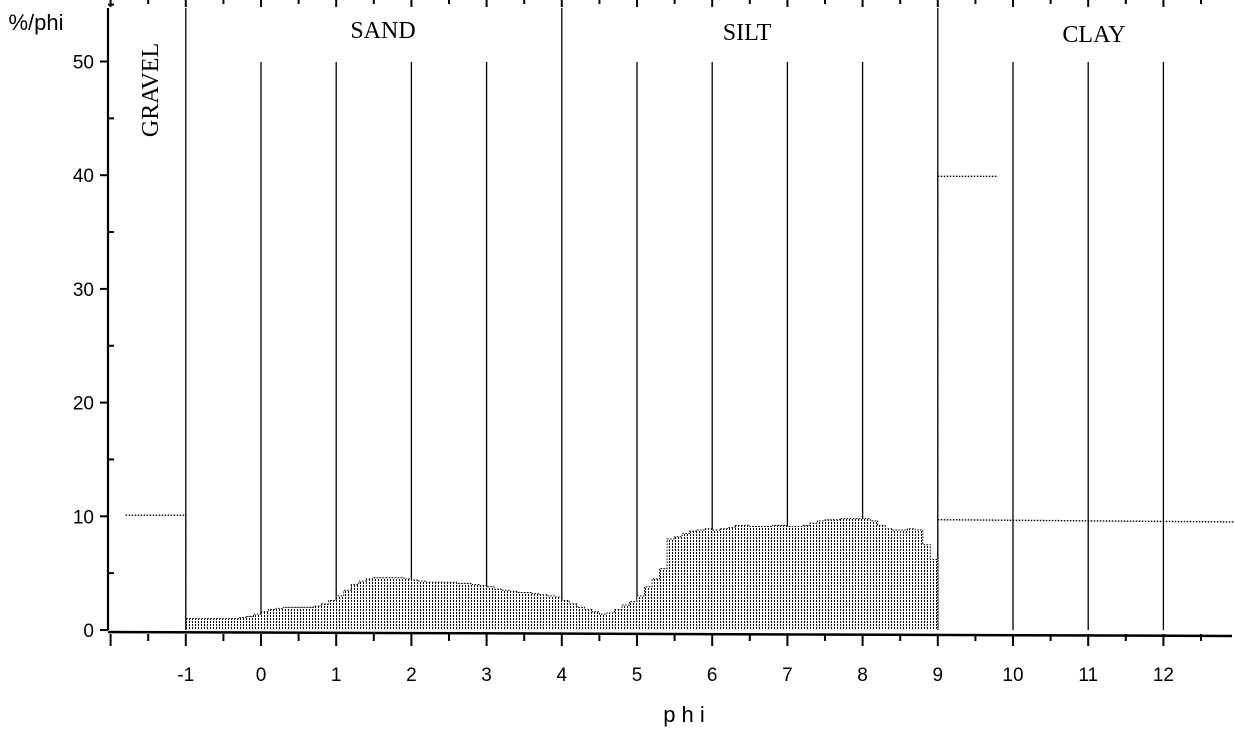 The width and height of the screenshot is (1234, 739). Describe the element at coordinates (1012, 675) in the screenshot. I see `x-tick-label: 10` at that location.